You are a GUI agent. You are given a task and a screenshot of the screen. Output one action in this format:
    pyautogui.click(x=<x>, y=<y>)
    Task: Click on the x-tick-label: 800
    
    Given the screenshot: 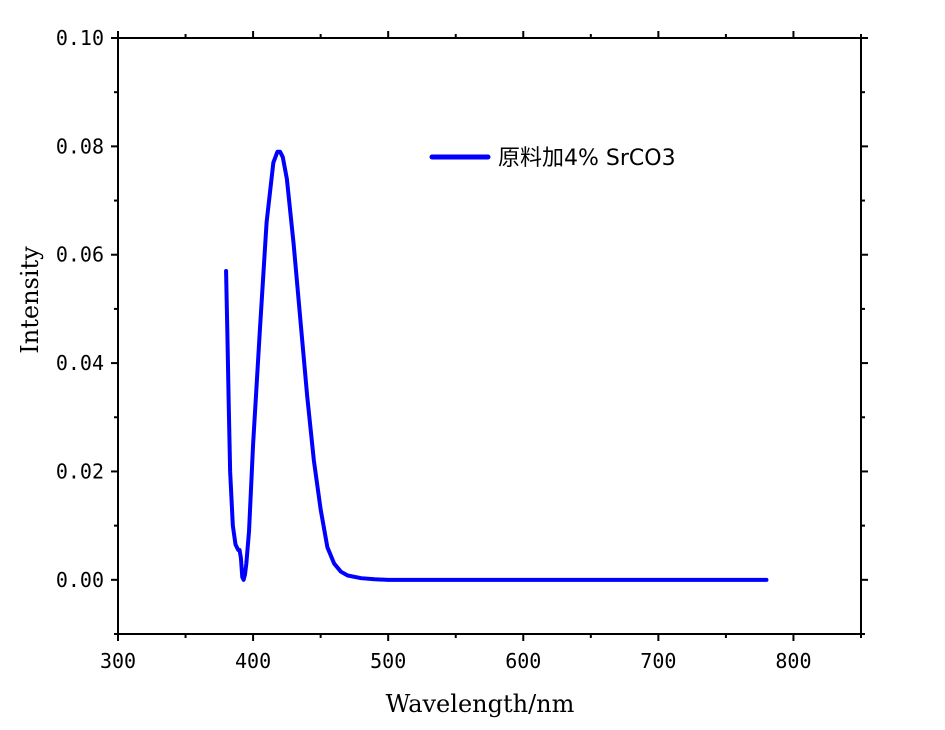 What is the action you would take?
    pyautogui.click(x=793, y=661)
    